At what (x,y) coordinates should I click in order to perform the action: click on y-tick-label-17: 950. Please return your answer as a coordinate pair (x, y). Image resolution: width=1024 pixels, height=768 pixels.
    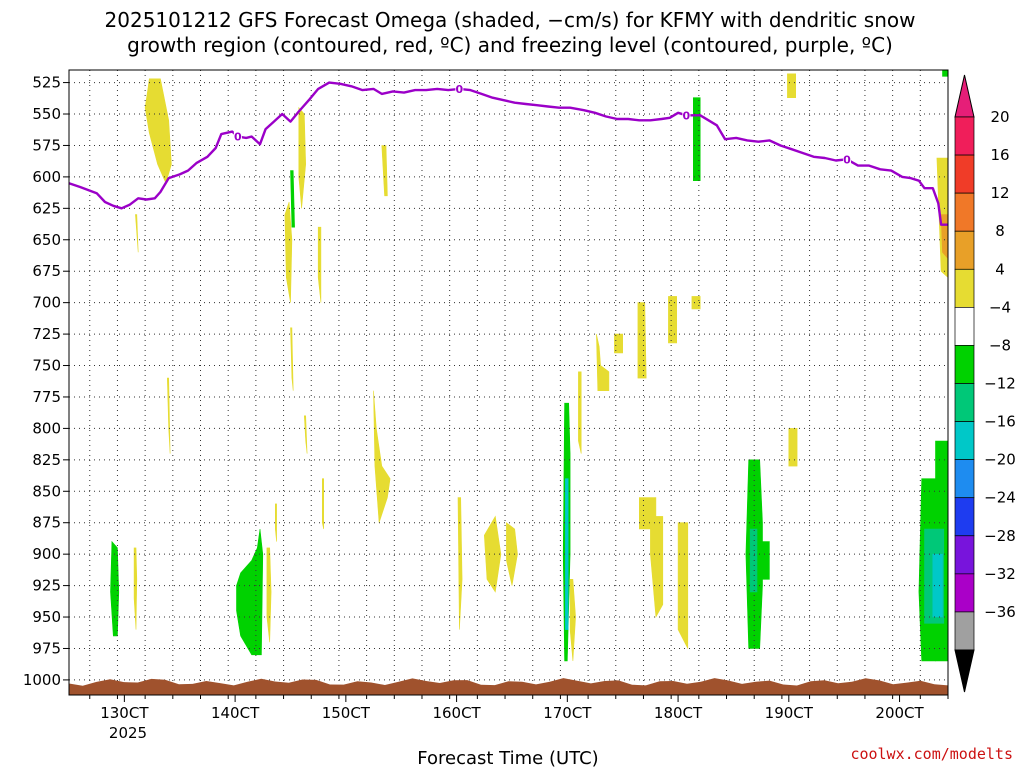
    Looking at the image, I should click on (46, 617).